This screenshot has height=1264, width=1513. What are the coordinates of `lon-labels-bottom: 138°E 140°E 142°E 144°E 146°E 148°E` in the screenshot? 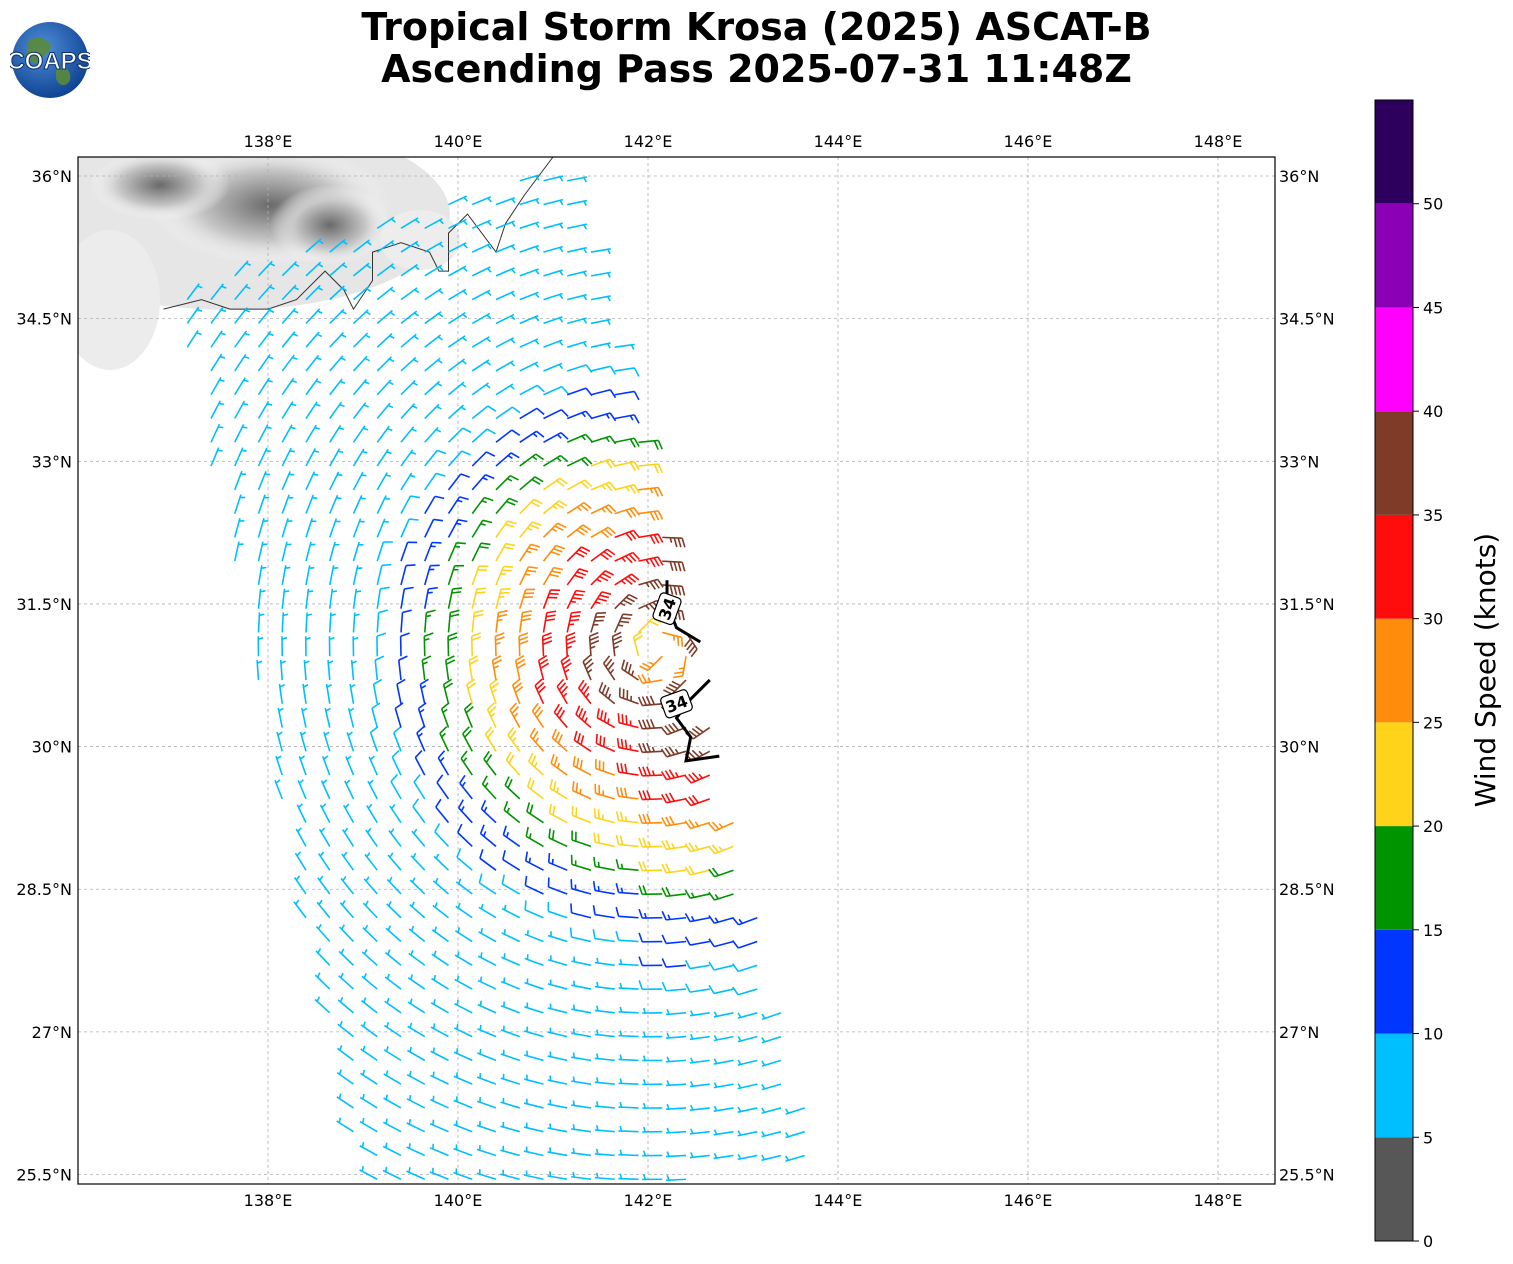 It's located at (743, 1200).